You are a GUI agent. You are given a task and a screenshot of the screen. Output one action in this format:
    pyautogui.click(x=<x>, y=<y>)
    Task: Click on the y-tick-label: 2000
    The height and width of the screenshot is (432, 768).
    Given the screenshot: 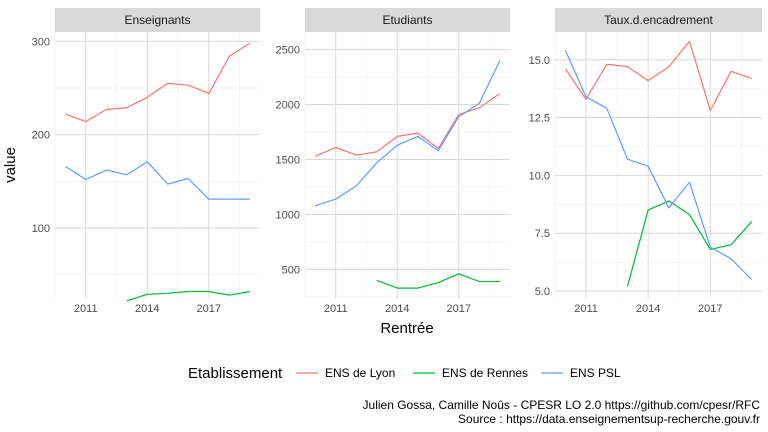 What is the action you would take?
    pyautogui.click(x=288, y=106)
    